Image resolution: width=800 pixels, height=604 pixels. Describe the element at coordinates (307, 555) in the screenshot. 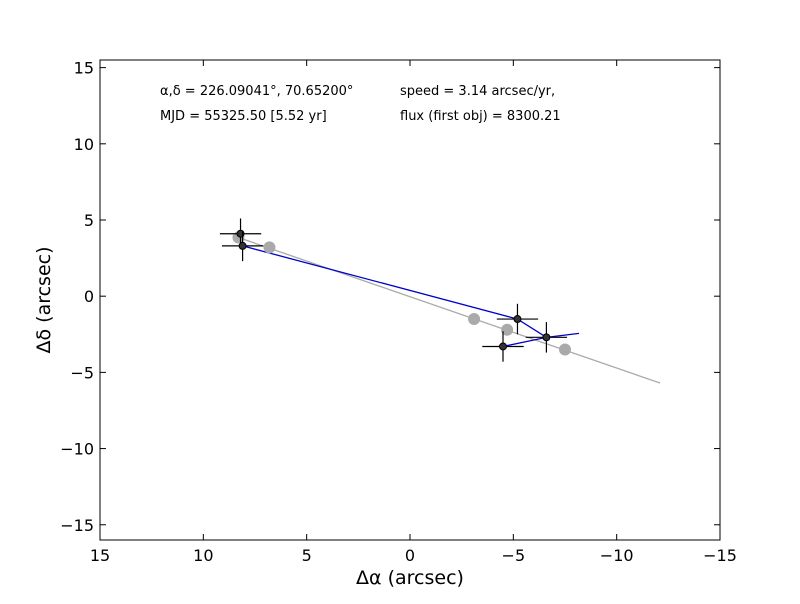

I see `x-tick-label: 5` at that location.